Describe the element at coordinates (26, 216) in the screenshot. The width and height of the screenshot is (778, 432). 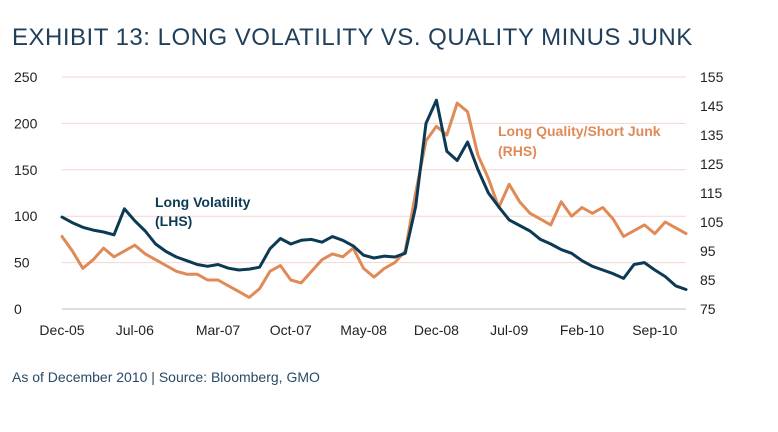
I see `y-left-tick-100: 100` at that location.